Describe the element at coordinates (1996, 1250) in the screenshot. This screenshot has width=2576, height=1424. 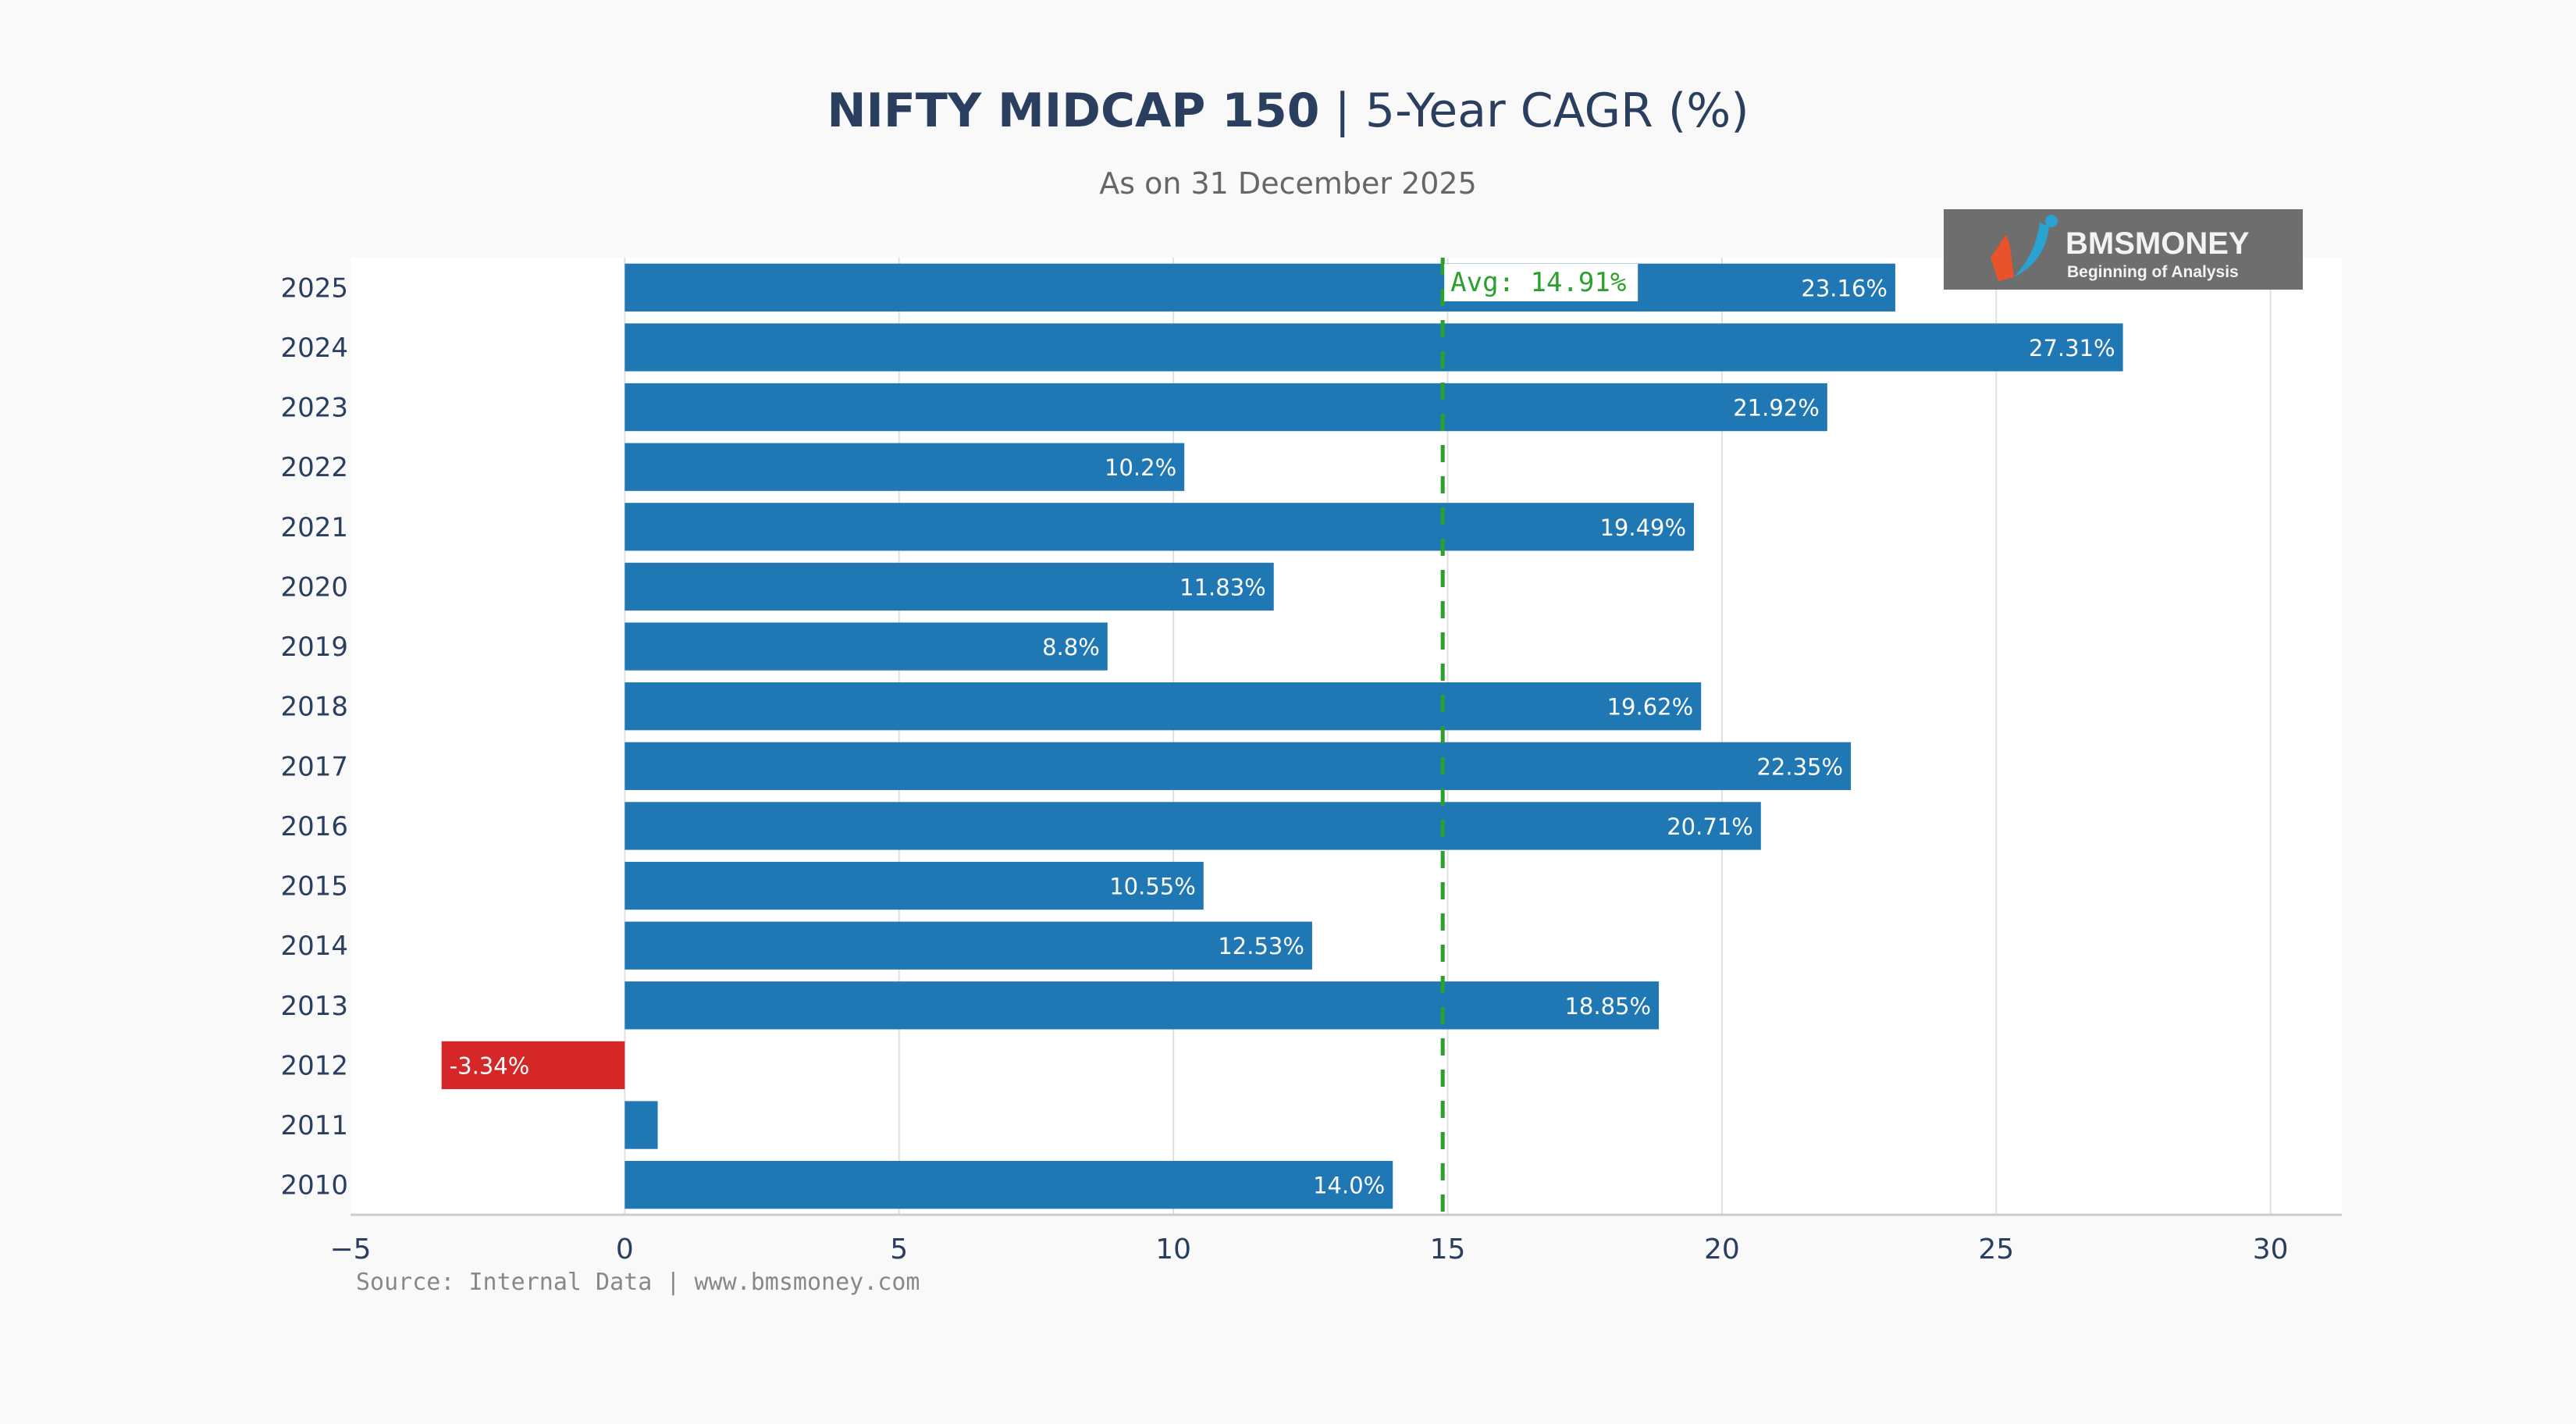
I see `x-tick-label: 25` at that location.